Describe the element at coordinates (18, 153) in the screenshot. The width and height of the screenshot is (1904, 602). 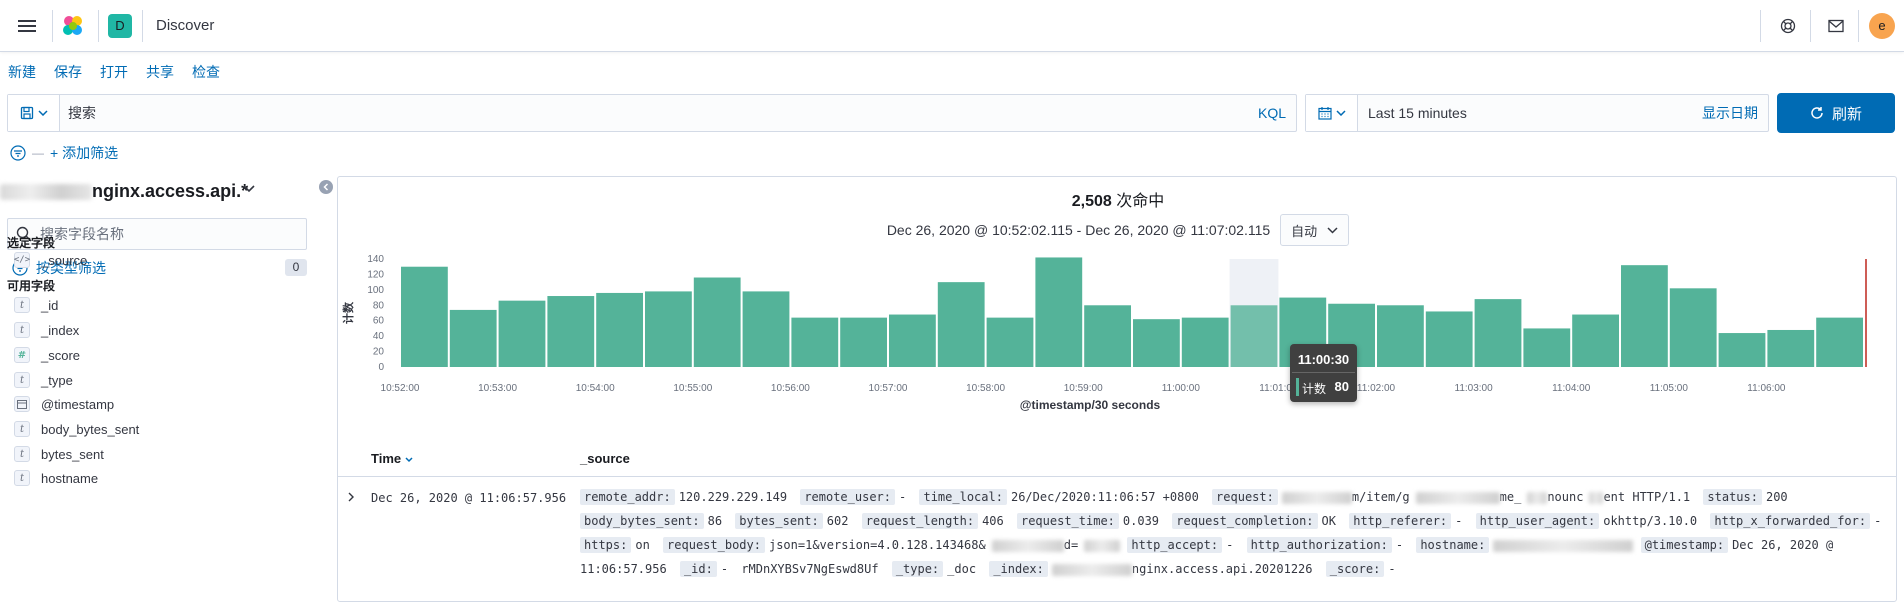
I see `filter-menu-icon` at that location.